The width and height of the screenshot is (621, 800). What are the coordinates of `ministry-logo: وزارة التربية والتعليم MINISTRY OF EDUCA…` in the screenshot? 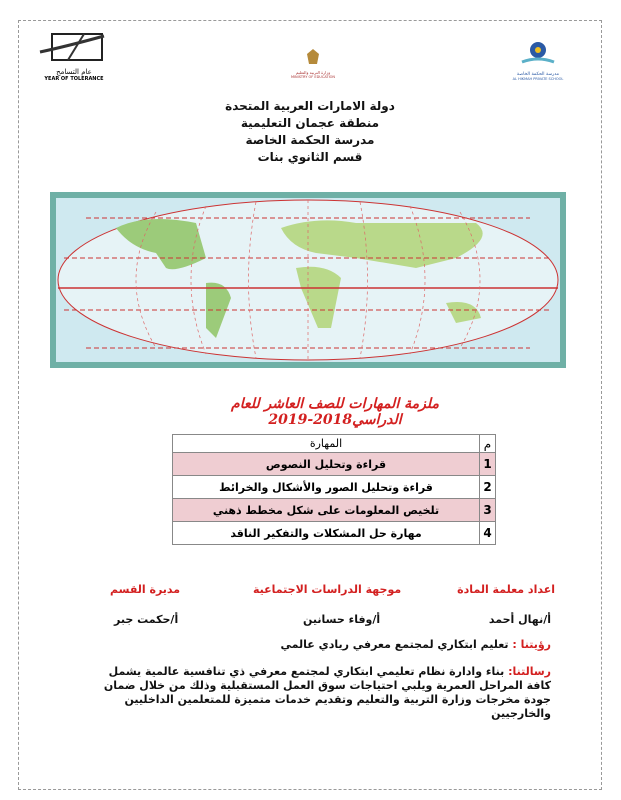 It's located at (313, 63).